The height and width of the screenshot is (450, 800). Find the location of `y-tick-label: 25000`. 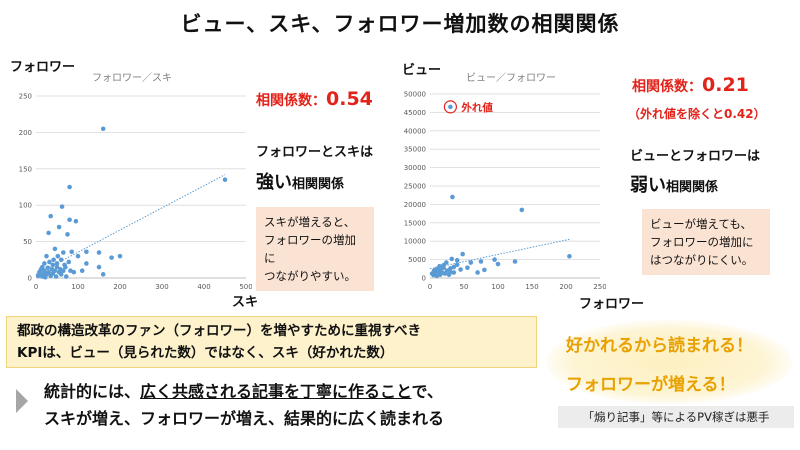

y-tick-label: 25000 is located at coordinates (415, 187).